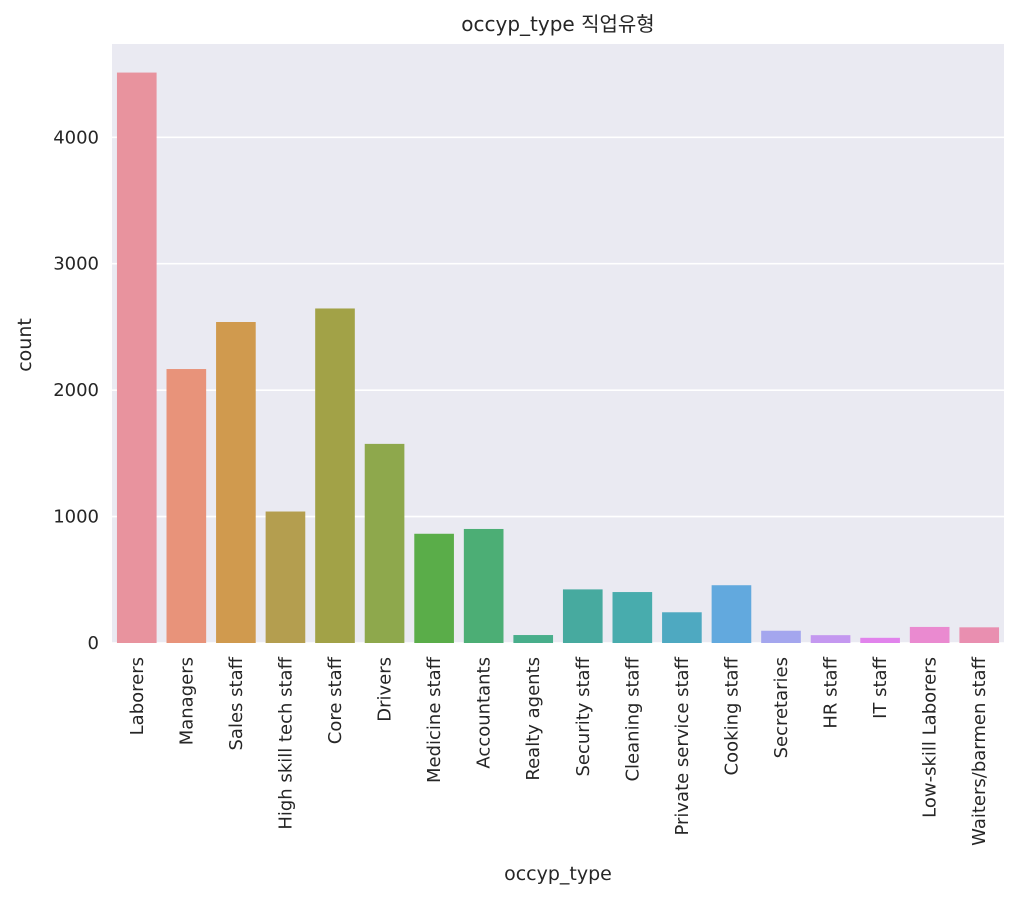 The width and height of the screenshot is (1019, 899). I want to click on x-tick-label: HR staff, so click(831, 692).